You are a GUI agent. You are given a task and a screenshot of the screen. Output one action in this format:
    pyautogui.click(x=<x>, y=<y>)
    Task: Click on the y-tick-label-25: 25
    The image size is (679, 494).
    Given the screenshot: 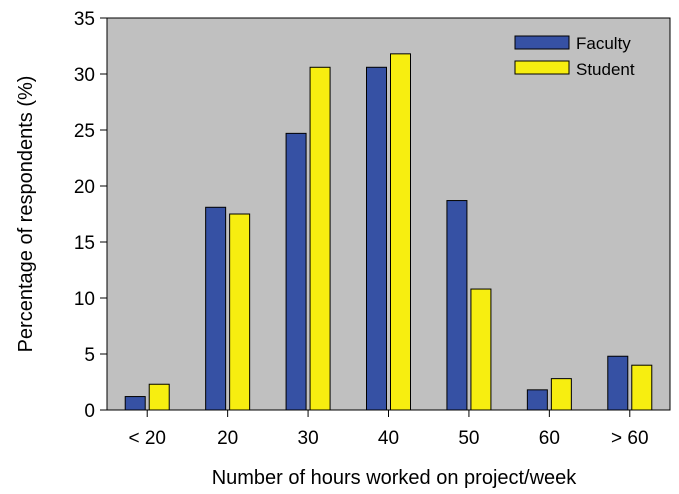 What is the action you would take?
    pyautogui.click(x=84, y=131)
    